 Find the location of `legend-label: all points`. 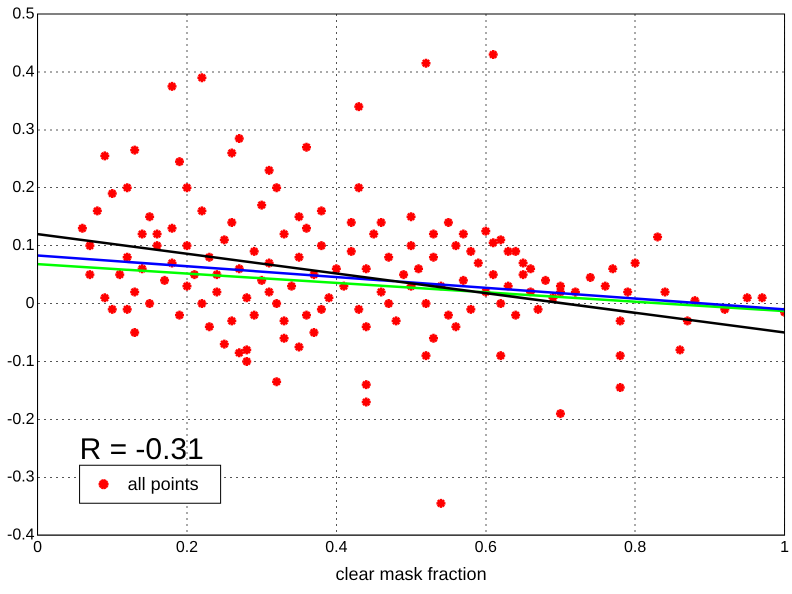

legend-label: all points is located at coordinates (163, 484).